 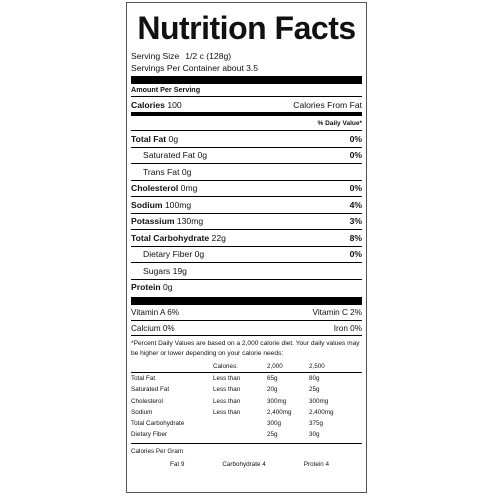 I want to click on nutrient-name-cell: Dietary Fiber 0g, so click(x=167, y=254).